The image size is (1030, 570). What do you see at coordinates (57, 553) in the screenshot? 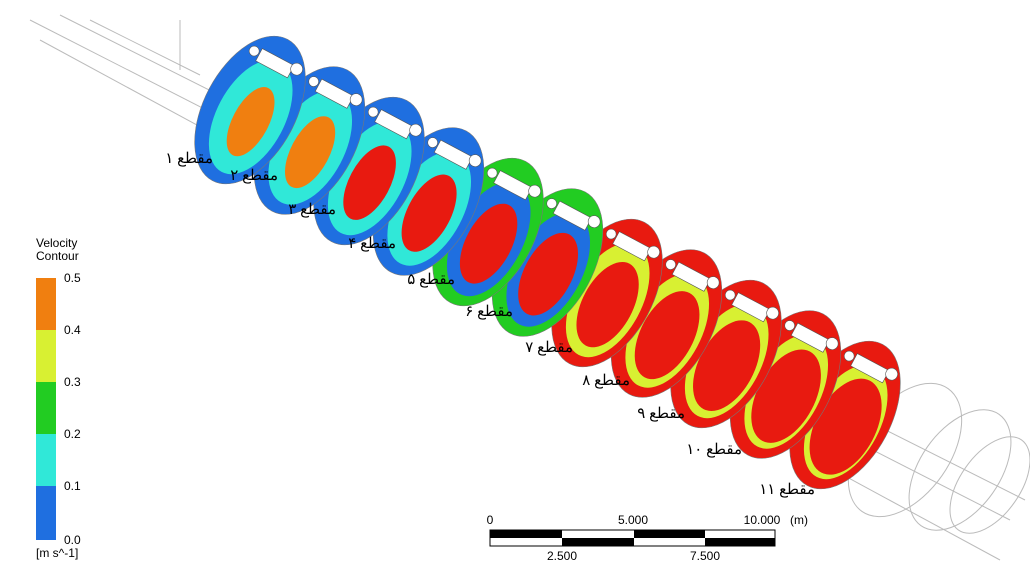
I see `legend-unit: [m s^-1]` at bounding box center [57, 553].